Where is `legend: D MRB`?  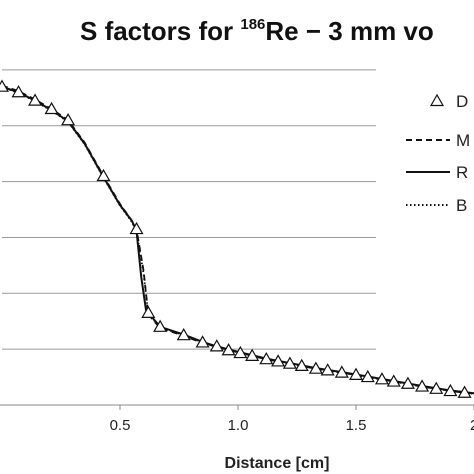 legend: D MRB is located at coordinates (438, 153).